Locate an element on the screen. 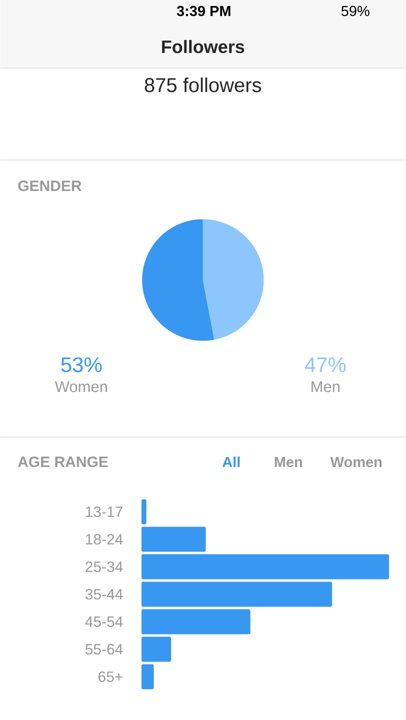 The image size is (406, 720). text: 875 followers is located at coordinates (203, 84).